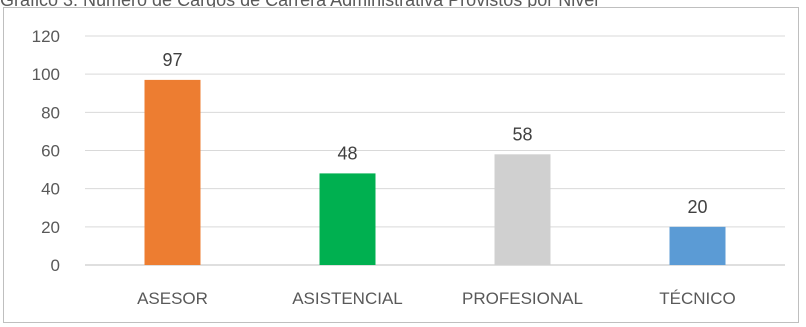 The height and width of the screenshot is (327, 806). Describe the element at coordinates (172, 172) in the screenshot. I see `bar-asesor` at that location.